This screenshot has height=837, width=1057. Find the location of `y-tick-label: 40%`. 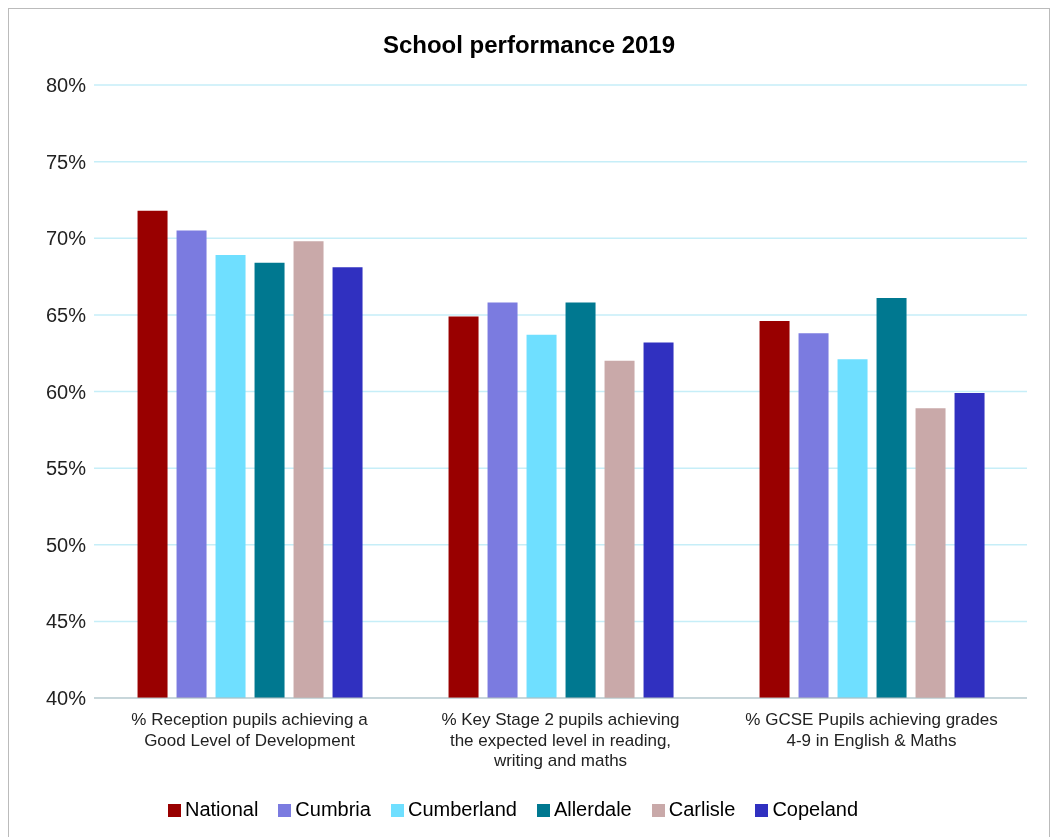

y-tick-label: 40% is located at coordinates (66, 698).